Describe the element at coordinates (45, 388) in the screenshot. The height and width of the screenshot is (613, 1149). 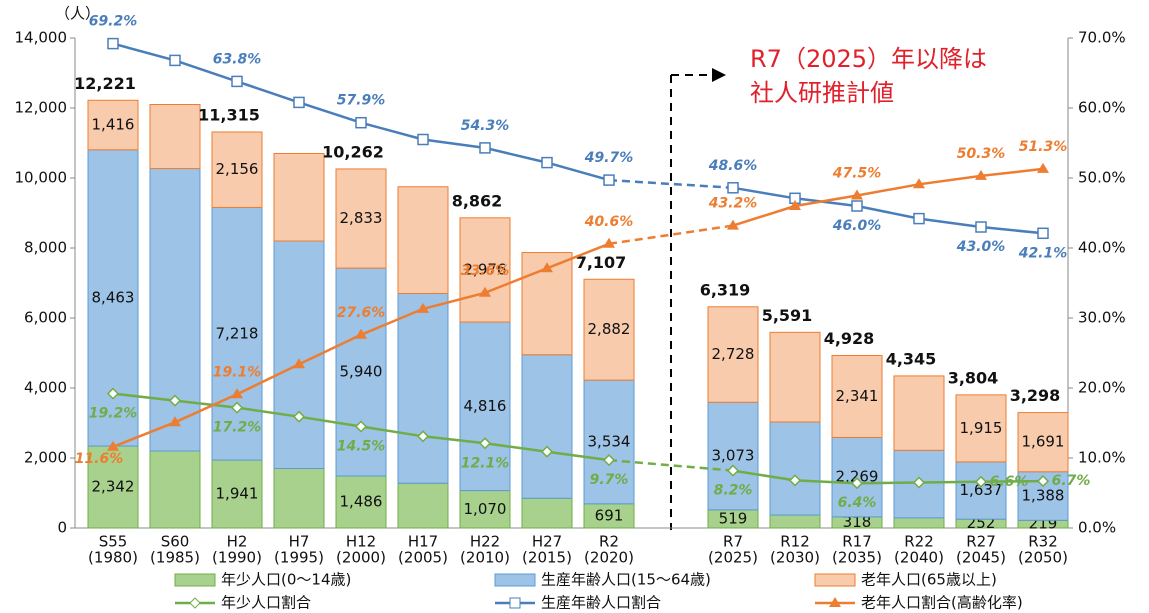
I see `y-tick-label: 4,000` at that location.